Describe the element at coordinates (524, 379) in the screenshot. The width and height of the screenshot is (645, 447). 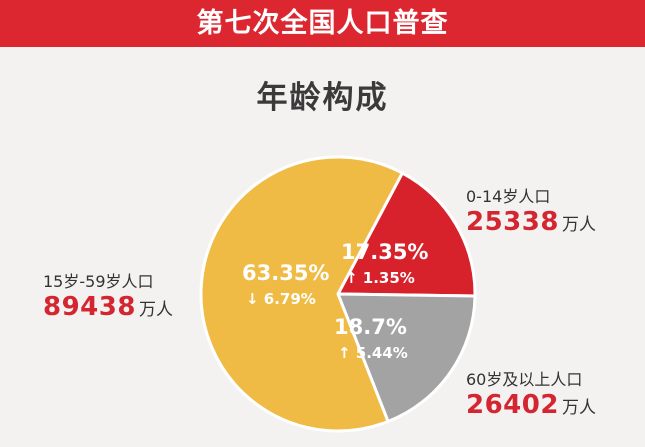
I see `label-60plus-name: 60岁及以上人口` at that location.